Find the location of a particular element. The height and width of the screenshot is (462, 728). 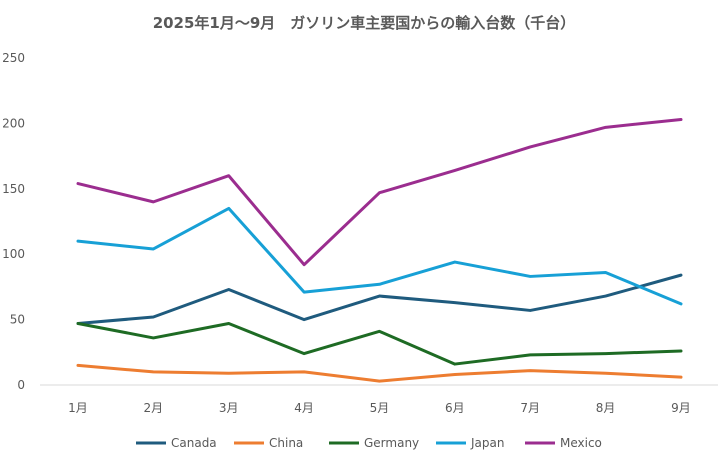

x-tick-label: 2月 is located at coordinates (154, 408).